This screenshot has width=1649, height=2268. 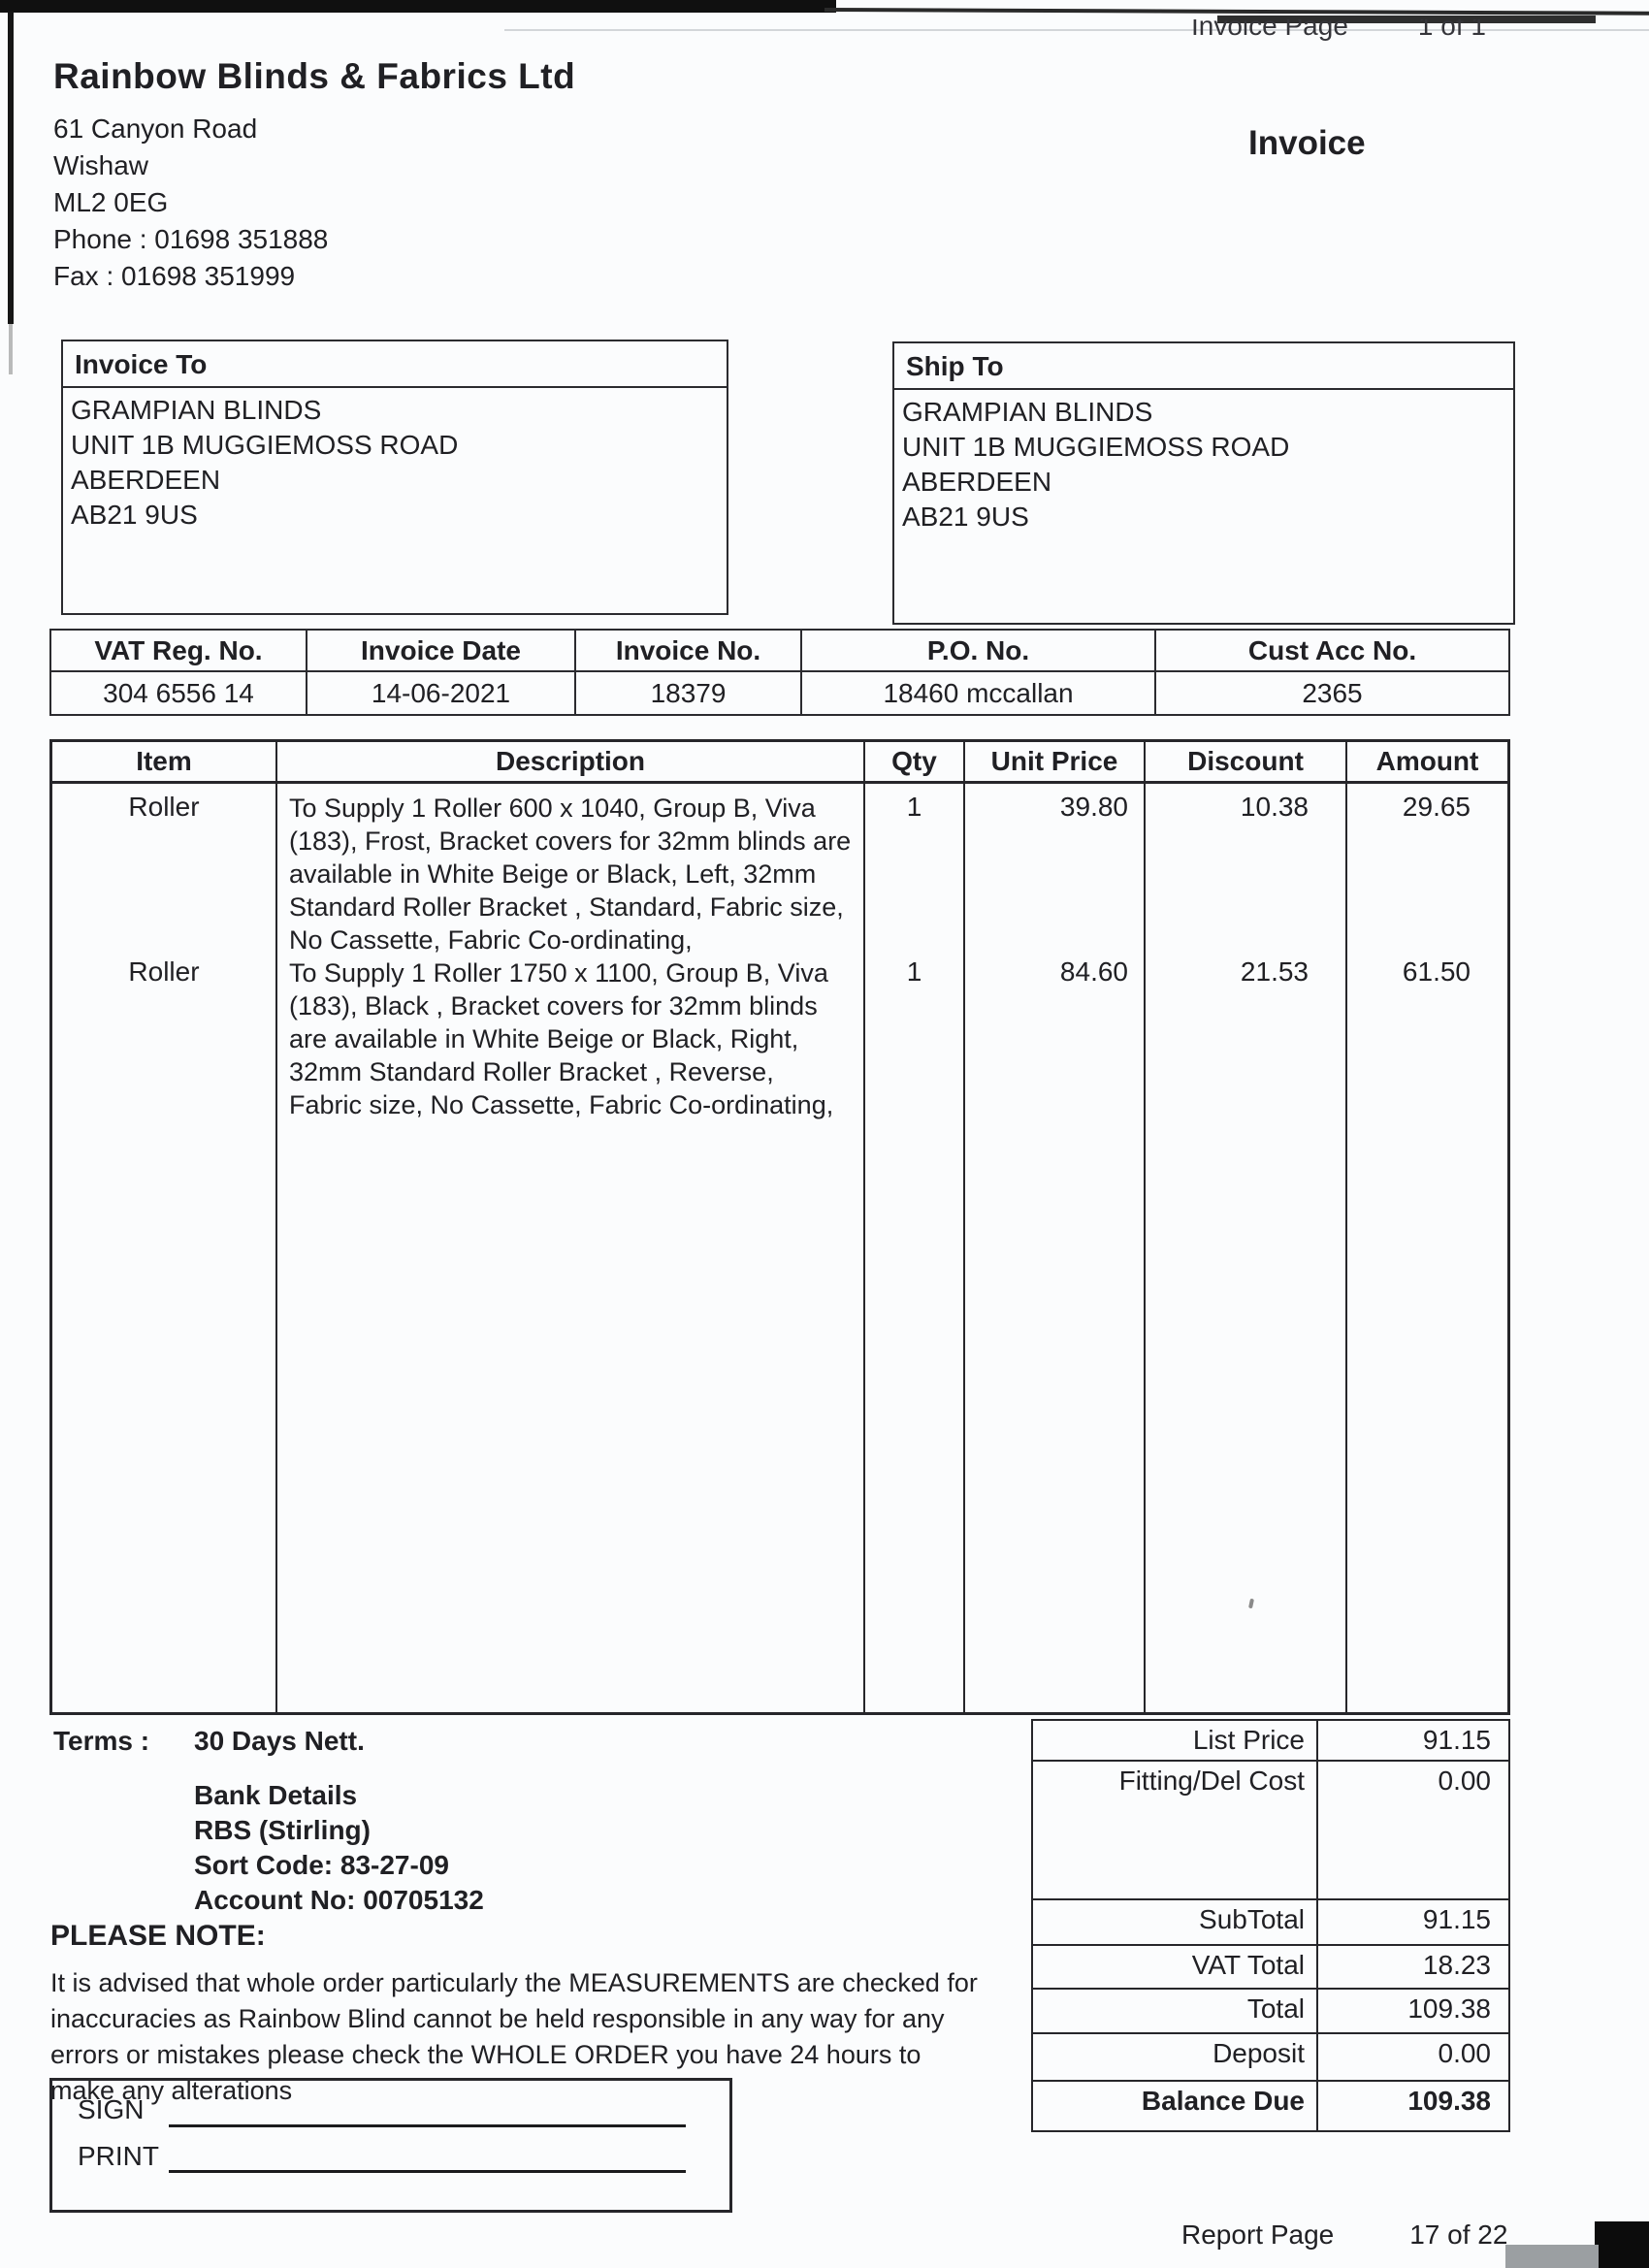 I want to click on info-value: 18379, so click(x=688, y=692).